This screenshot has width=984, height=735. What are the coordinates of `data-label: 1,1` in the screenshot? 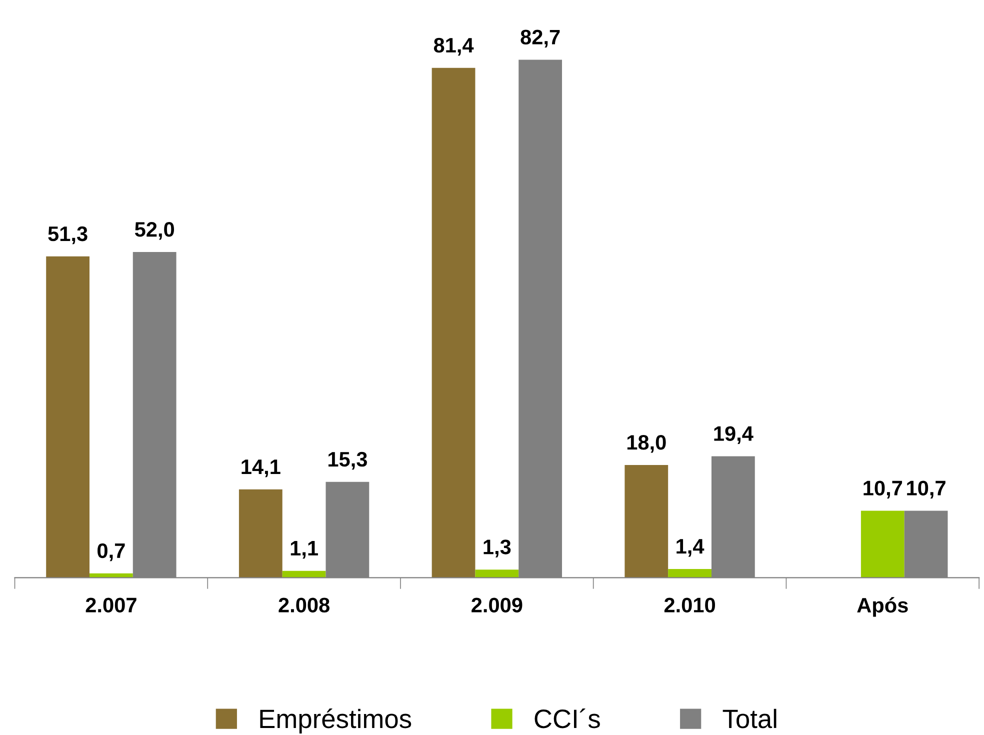 It's located at (304, 550).